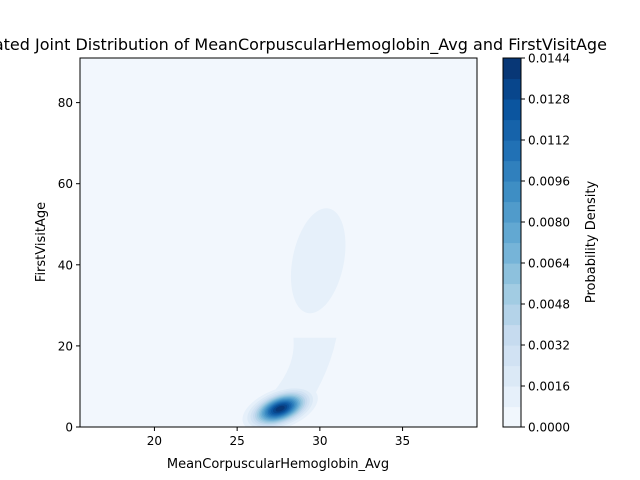 The image size is (640, 480). What do you see at coordinates (549, 264) in the screenshot?
I see `colorbar-tick-label: 0.0064` at bounding box center [549, 264].